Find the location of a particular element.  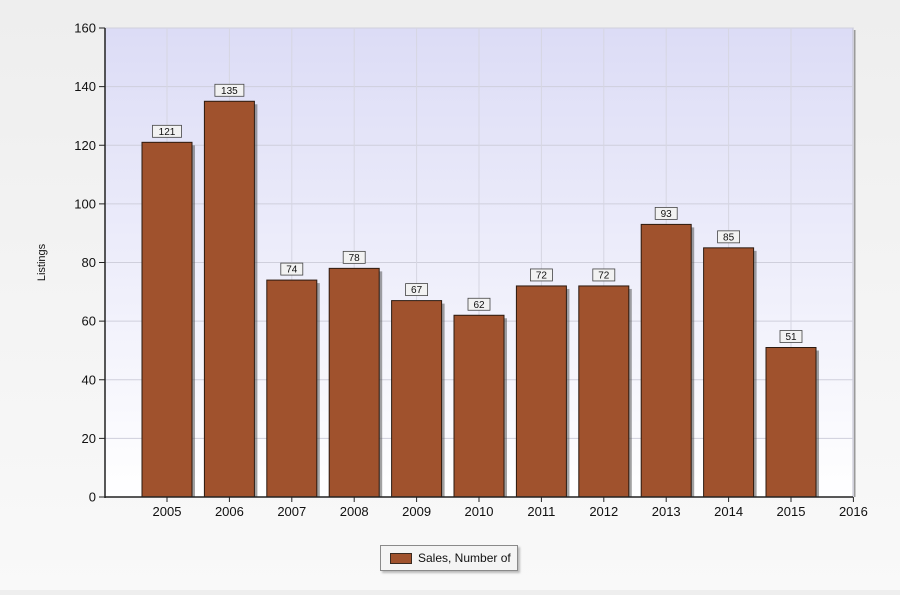

data-label: 67 is located at coordinates (417, 290).